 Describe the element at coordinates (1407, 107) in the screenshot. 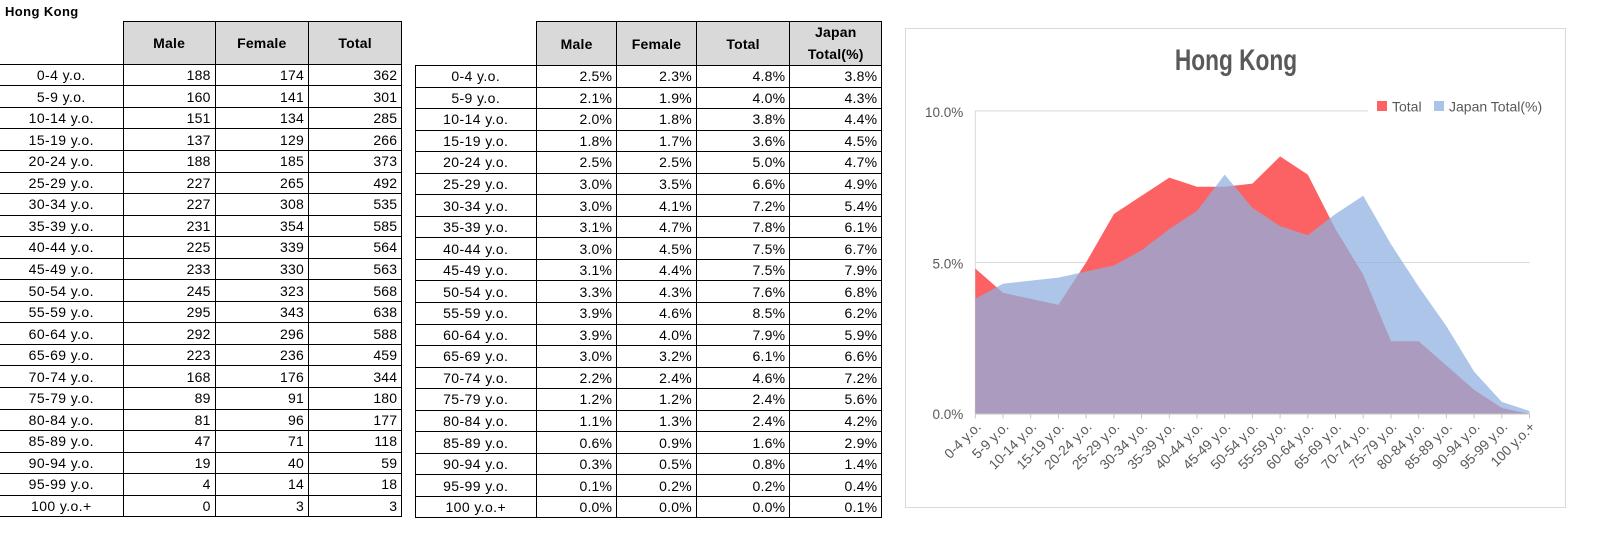

I see `svg-text: Total` at that location.